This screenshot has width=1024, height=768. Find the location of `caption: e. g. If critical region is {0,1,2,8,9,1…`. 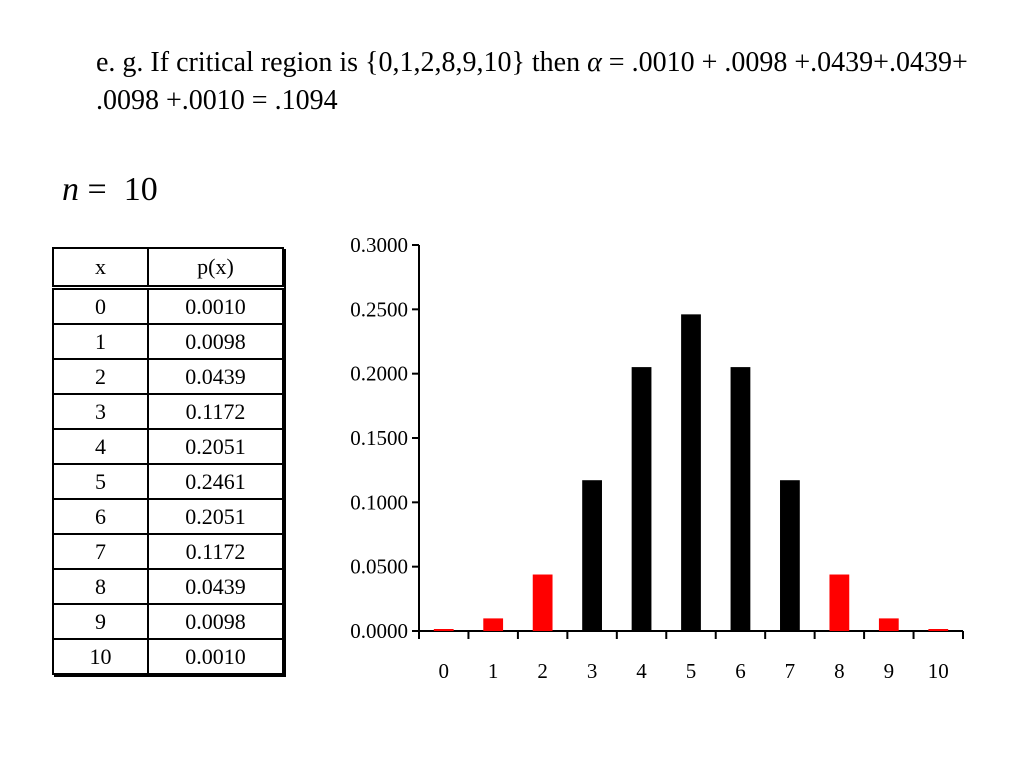

caption: e. g. If critical region is {0,1,2,8,9,1… is located at coordinates (536, 82).